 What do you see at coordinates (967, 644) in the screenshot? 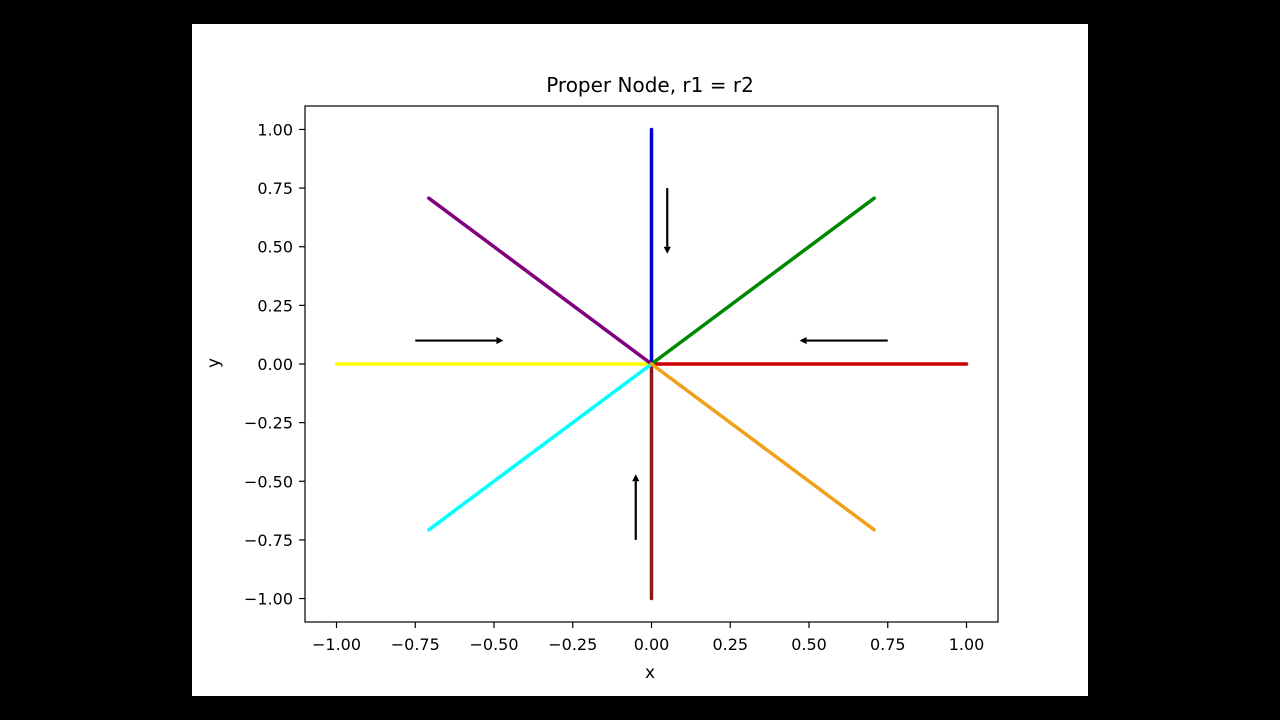
I see `x-tick-label-8: 1.00` at bounding box center [967, 644].